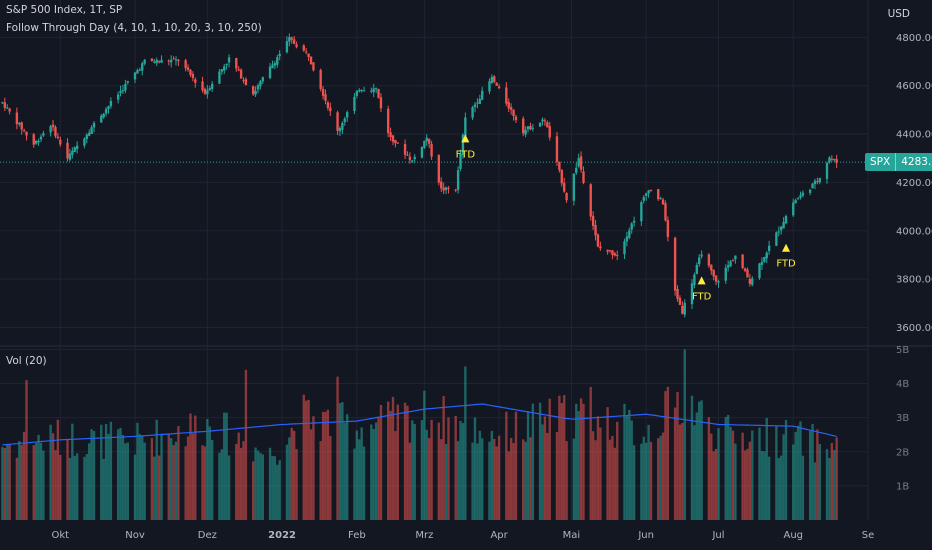 The width and height of the screenshot is (932, 550). Describe the element at coordinates (424, 535) in the screenshot. I see `time-tick-label: Mrz` at that location.